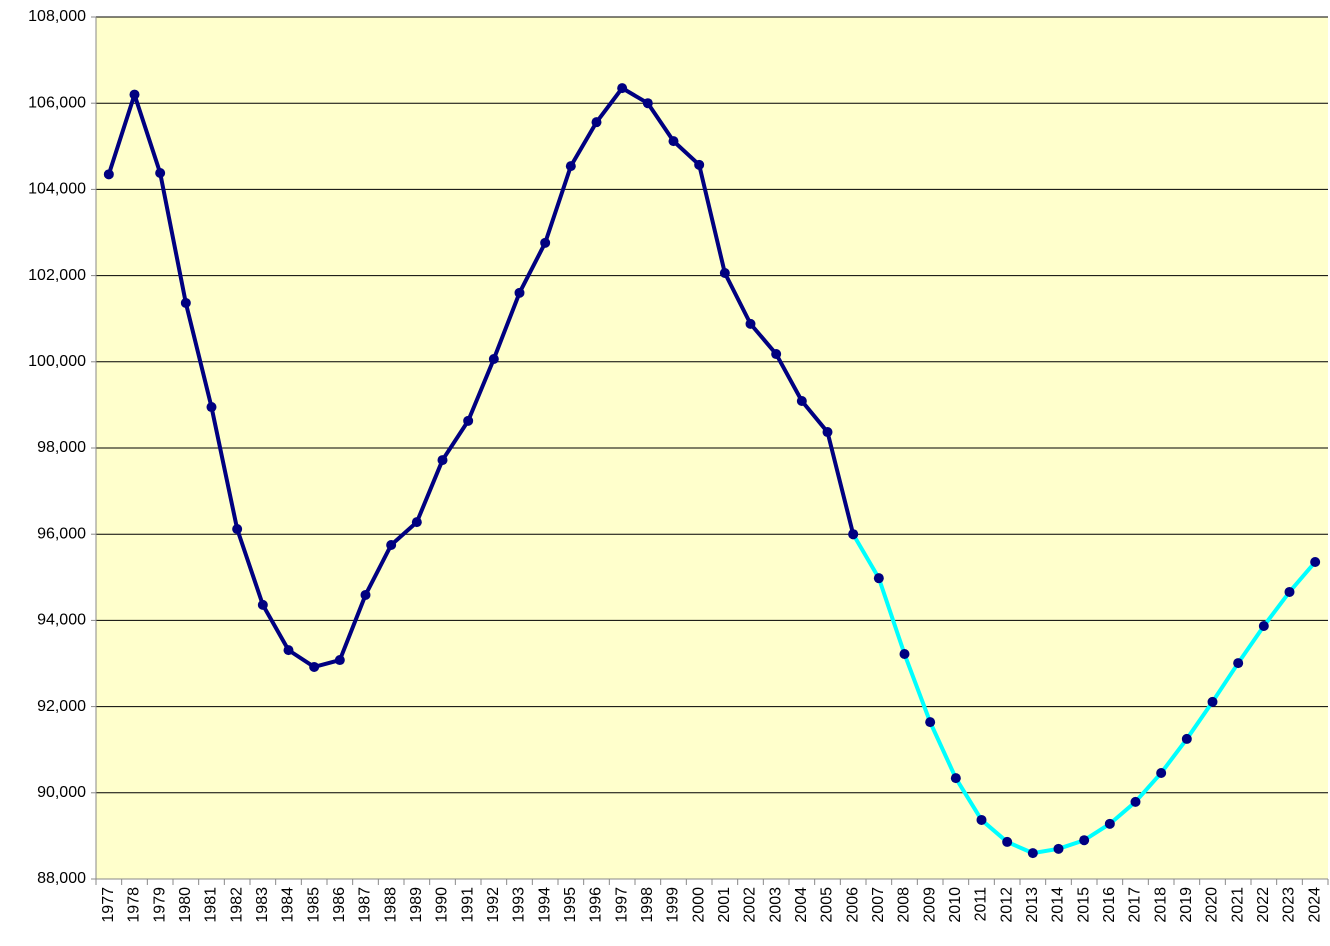  What do you see at coordinates (61, 792) in the screenshot?
I see `y-tick-label: 90,000` at bounding box center [61, 792].